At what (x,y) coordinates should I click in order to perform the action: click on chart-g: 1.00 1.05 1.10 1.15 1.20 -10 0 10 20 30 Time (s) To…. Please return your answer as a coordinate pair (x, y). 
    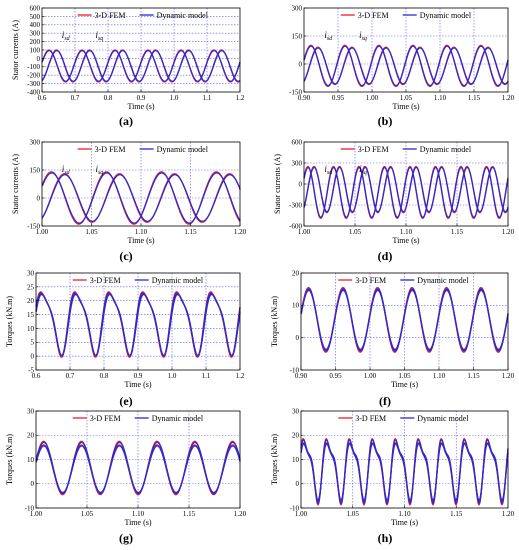
    Looking at the image, I should click on (126, 476).